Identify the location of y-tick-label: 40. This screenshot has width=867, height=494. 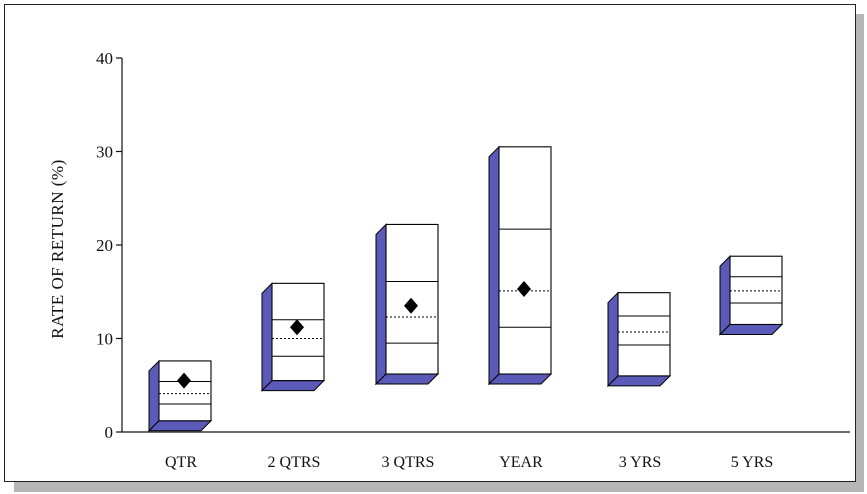
(104, 58).